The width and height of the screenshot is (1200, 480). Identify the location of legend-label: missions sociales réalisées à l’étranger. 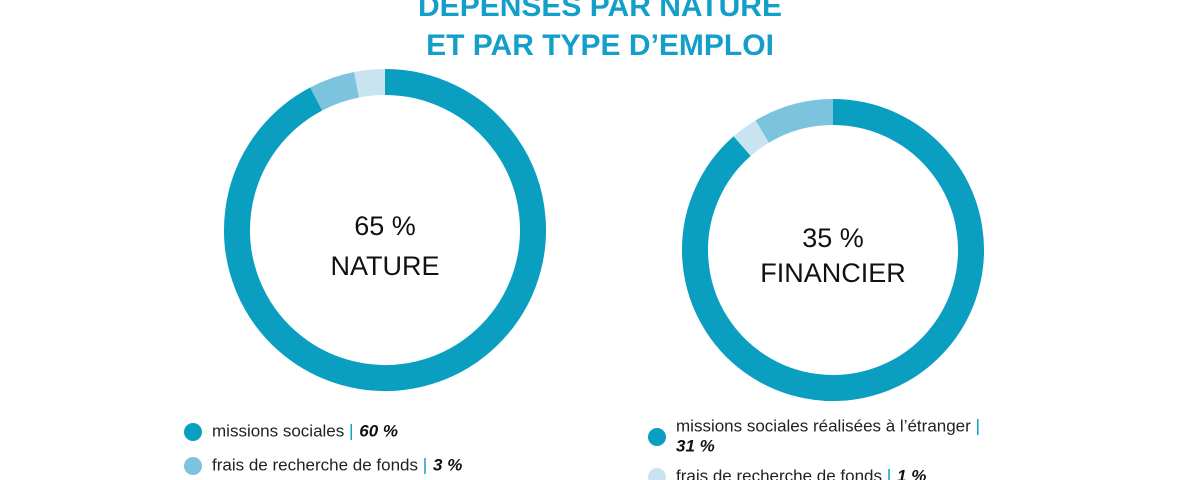
(823, 425).